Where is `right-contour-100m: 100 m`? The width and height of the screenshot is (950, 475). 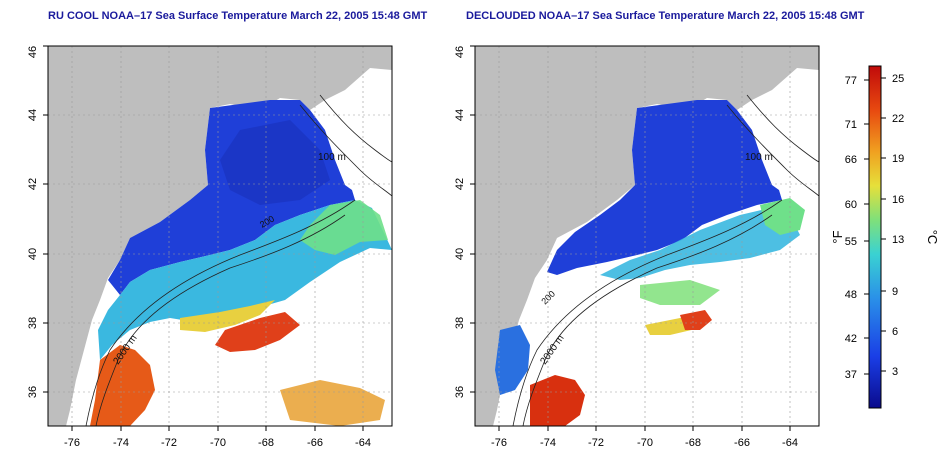 right-contour-100m: 100 m is located at coordinates (759, 157).